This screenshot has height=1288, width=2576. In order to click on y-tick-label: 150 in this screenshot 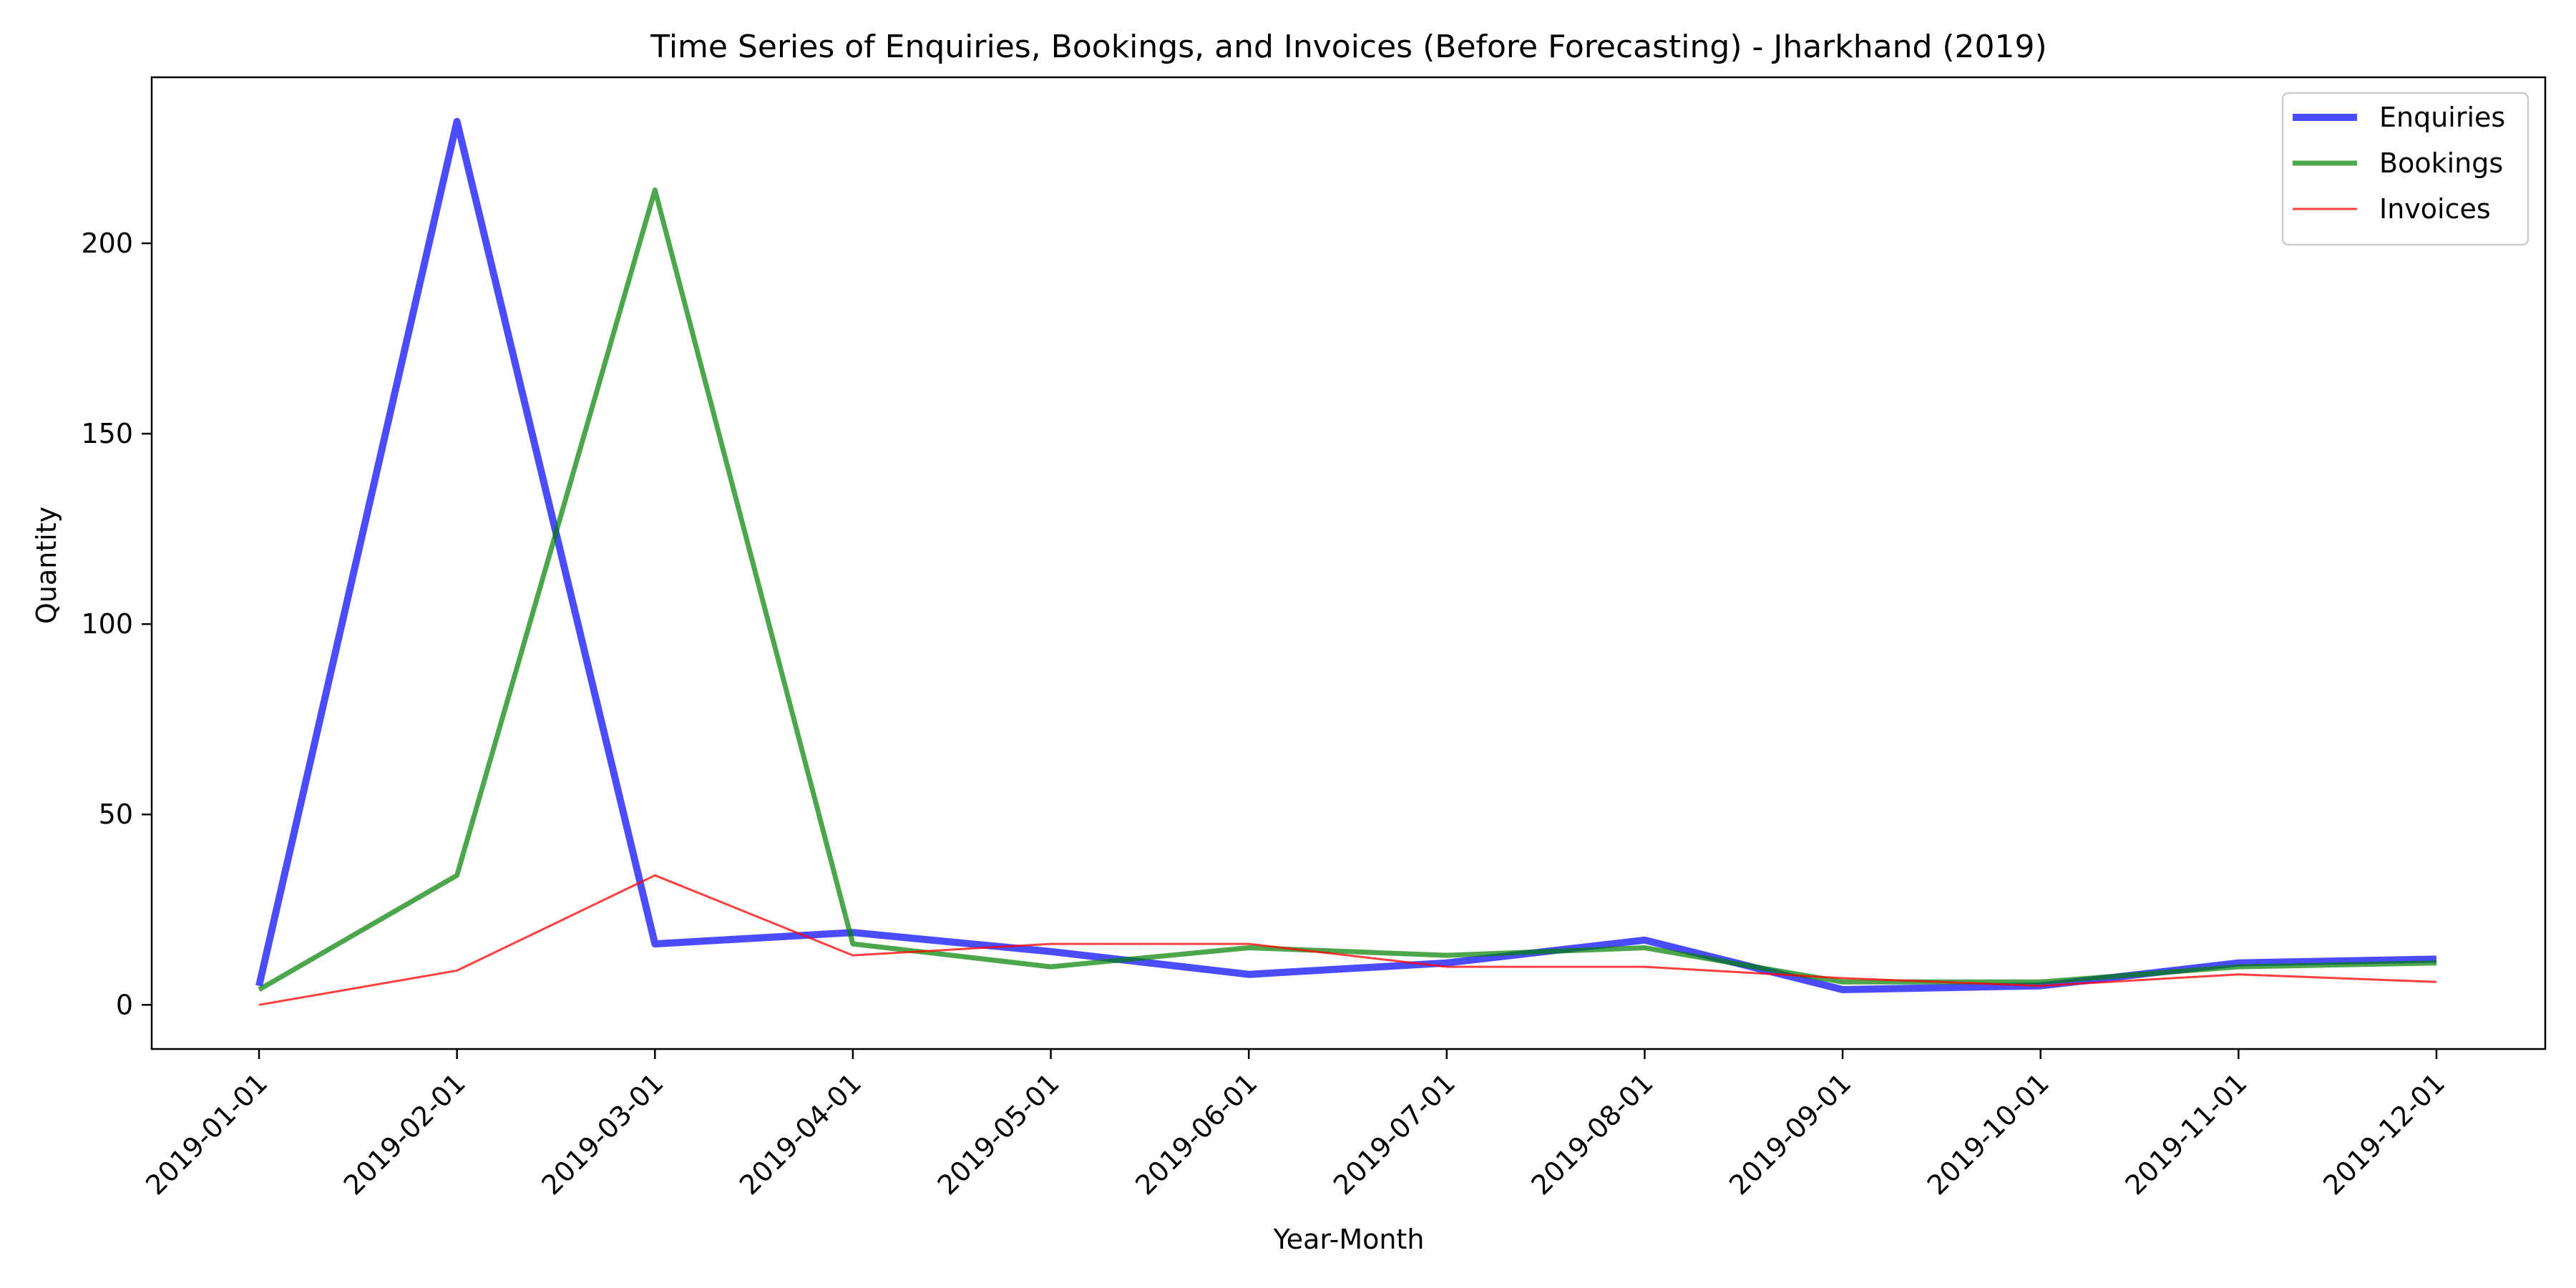, I will do `click(107, 433)`.